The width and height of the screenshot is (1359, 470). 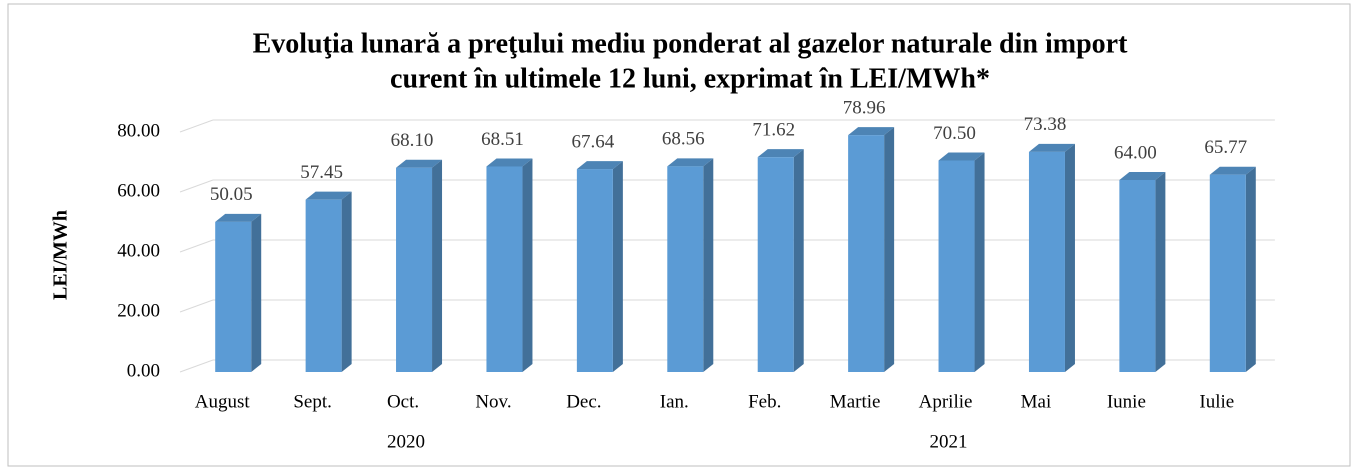 What do you see at coordinates (61, 255) in the screenshot?
I see `y-axis-title: LEI/MWh` at bounding box center [61, 255].